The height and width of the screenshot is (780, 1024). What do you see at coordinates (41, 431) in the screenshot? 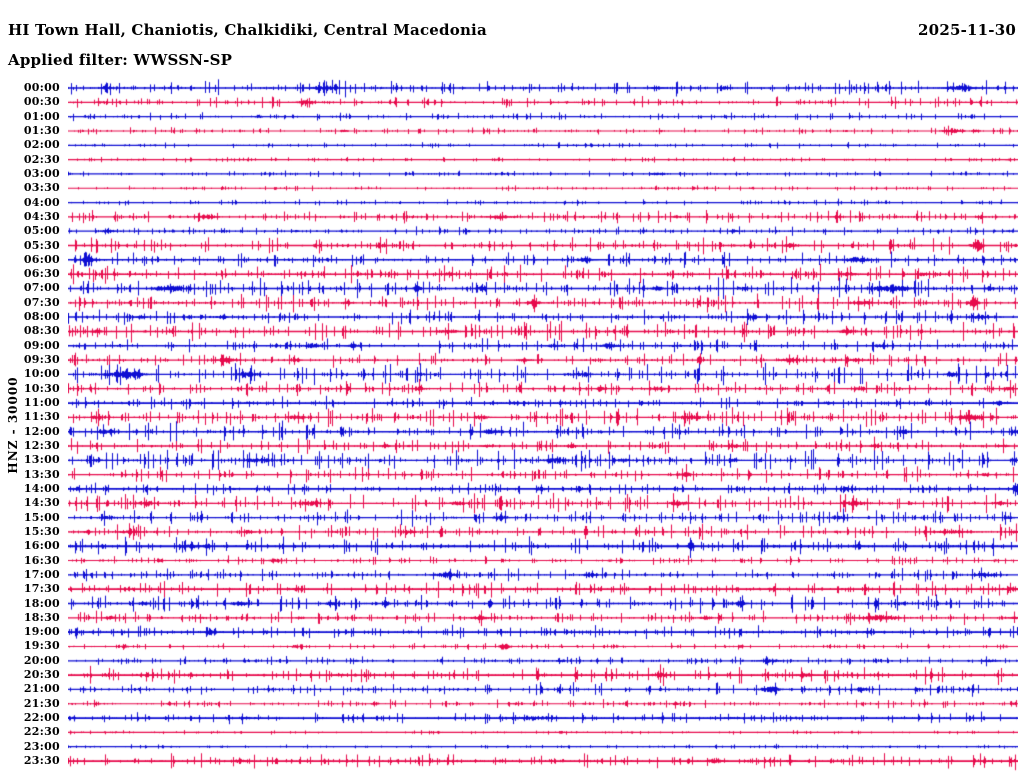
I see `trace-row-time-label: 12:00` at bounding box center [41, 431].